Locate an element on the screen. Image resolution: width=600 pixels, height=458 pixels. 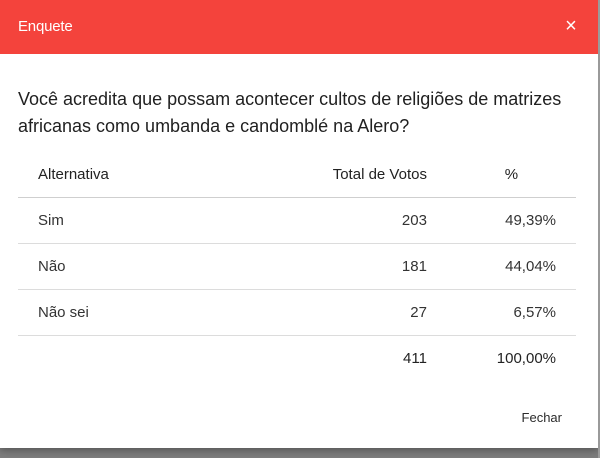
total-votes: 411 is located at coordinates (415, 358).